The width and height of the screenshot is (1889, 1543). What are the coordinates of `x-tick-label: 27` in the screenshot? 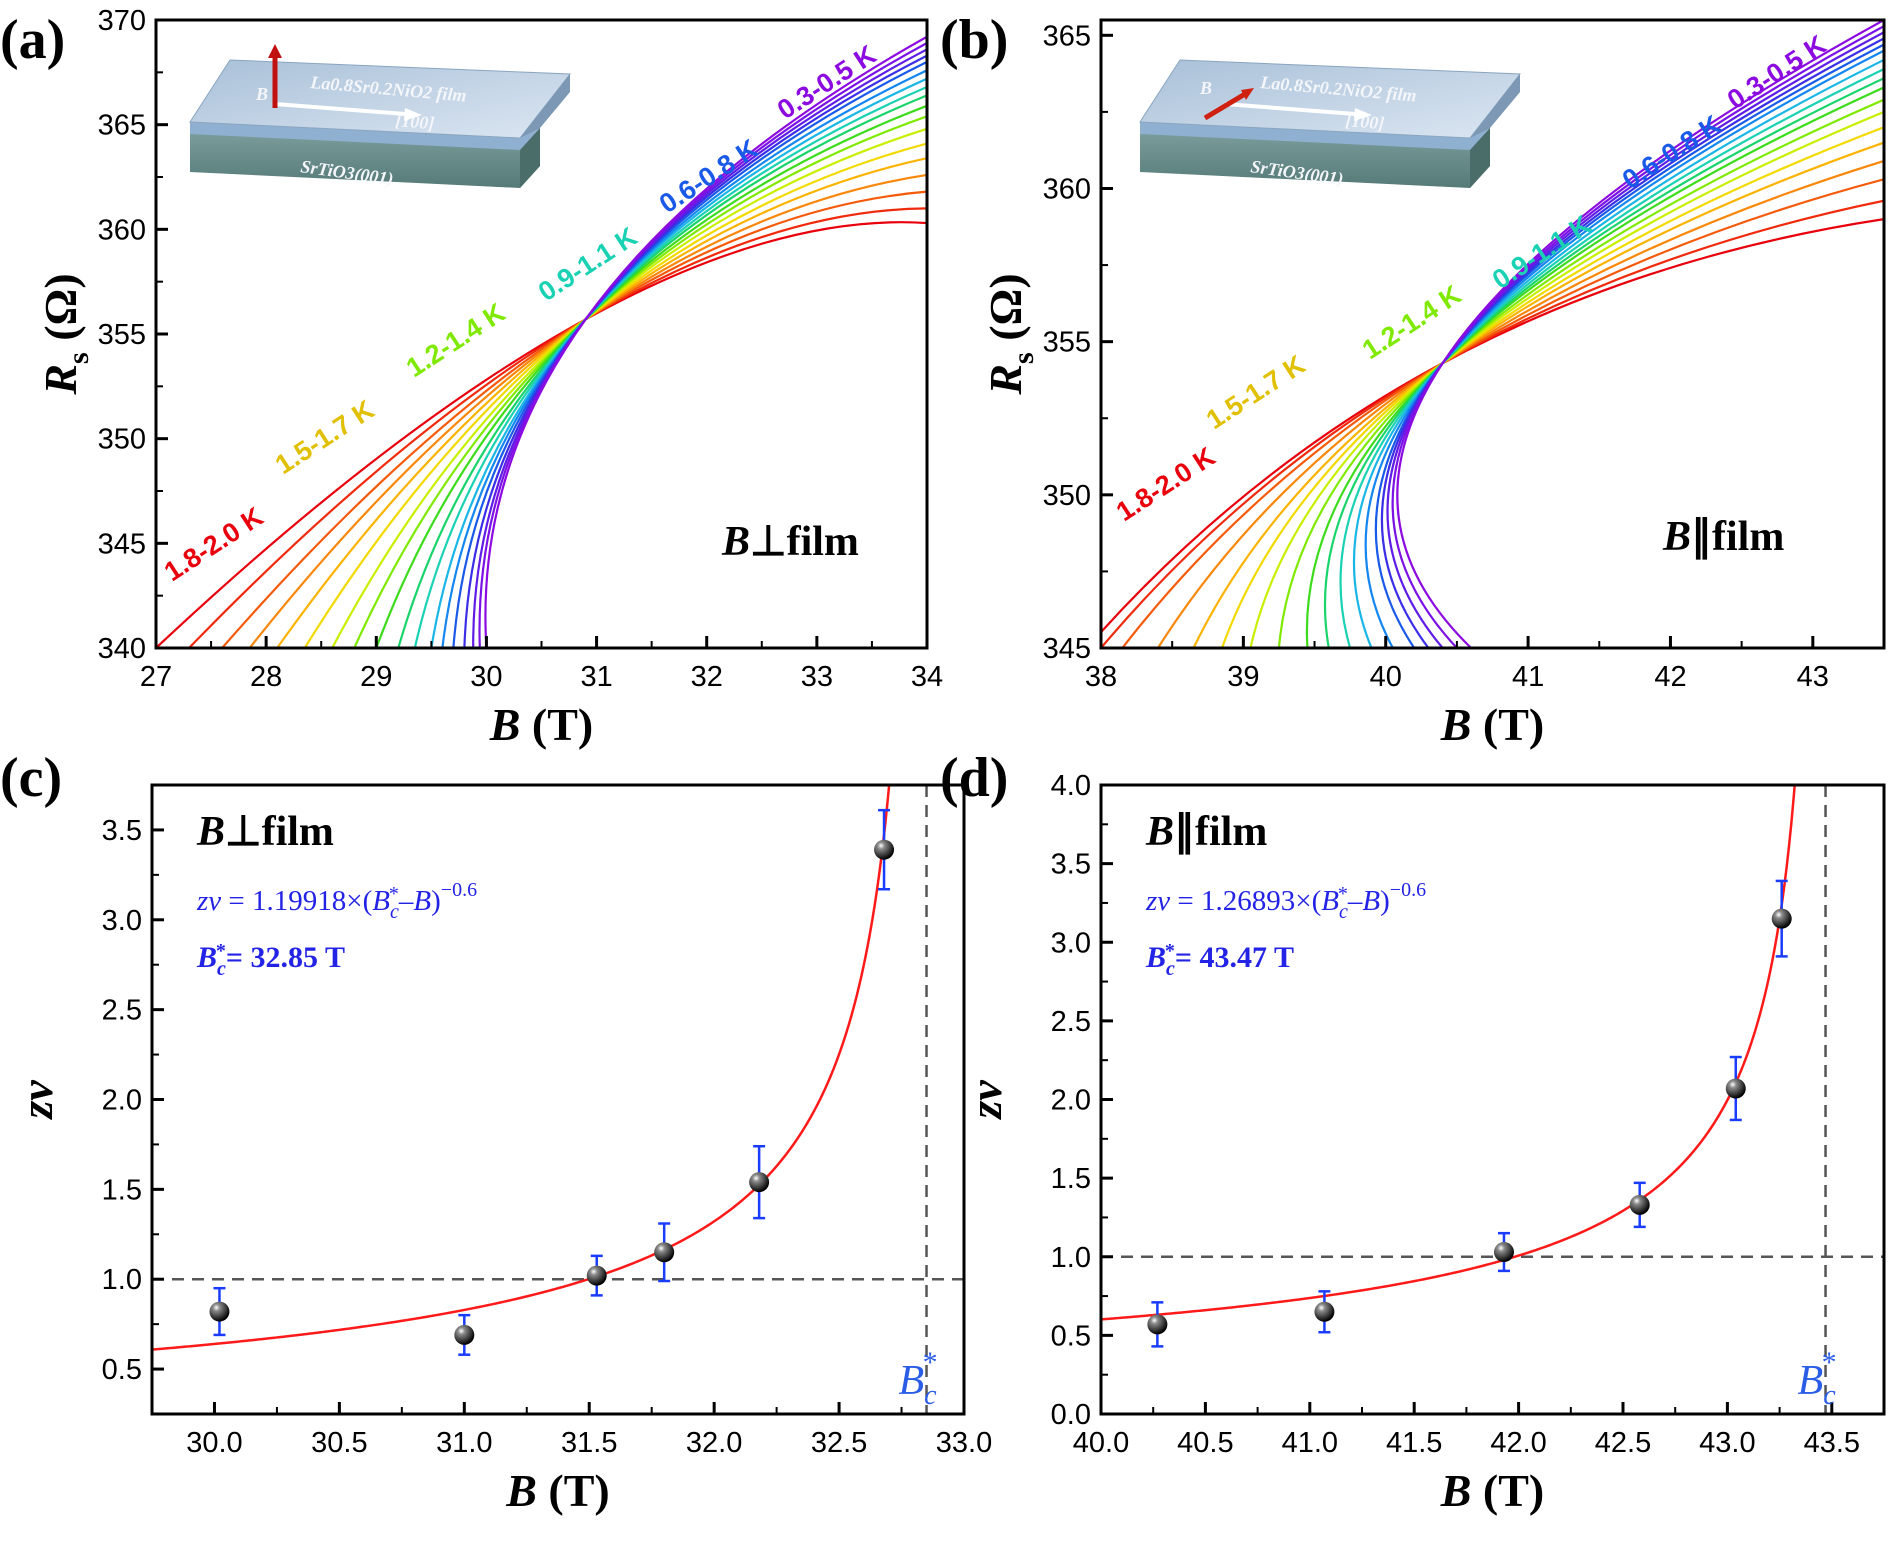 It's located at (156, 677).